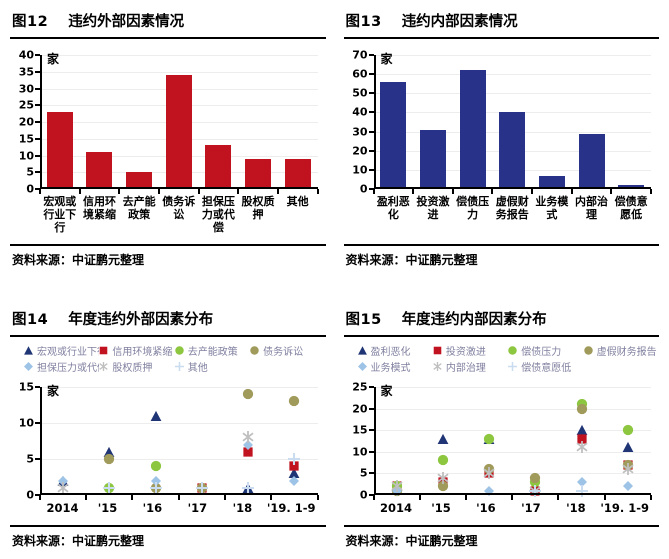  I want to click on x-axis-category-label: 债务诉讼, so click(179, 208).